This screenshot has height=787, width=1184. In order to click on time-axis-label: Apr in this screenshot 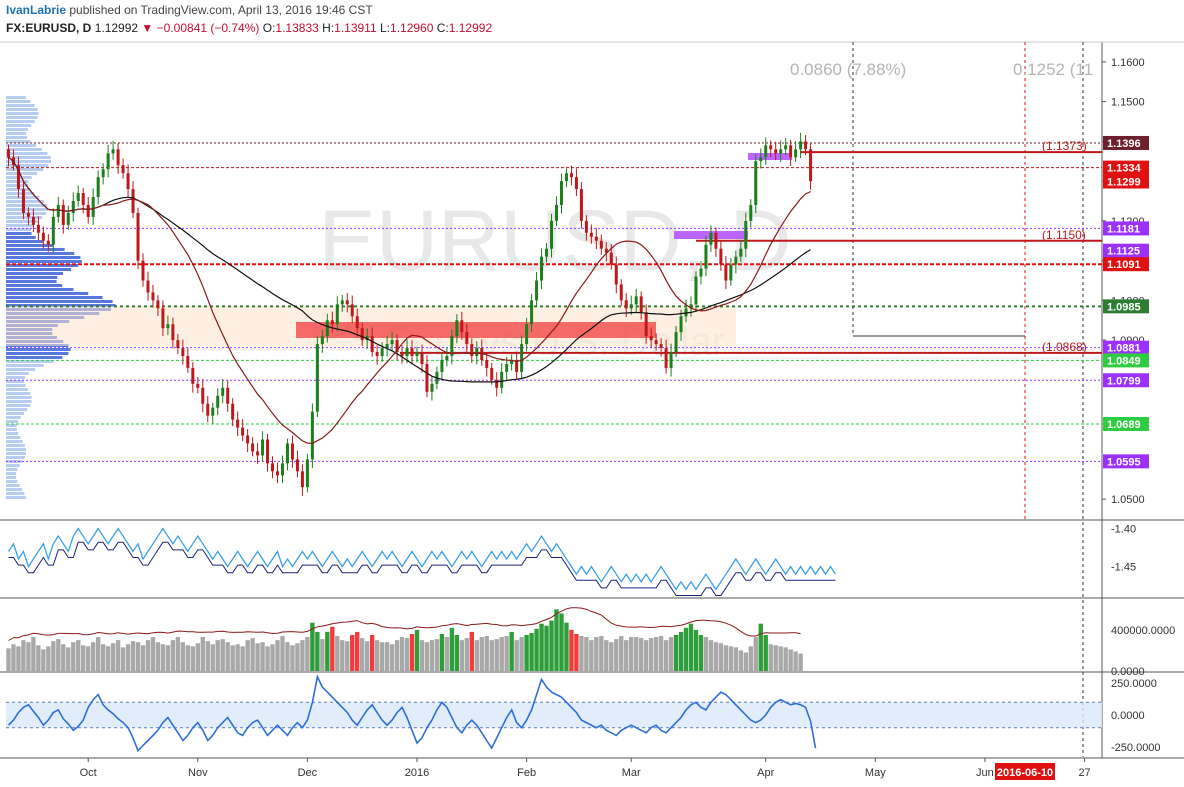, I will do `click(765, 773)`.